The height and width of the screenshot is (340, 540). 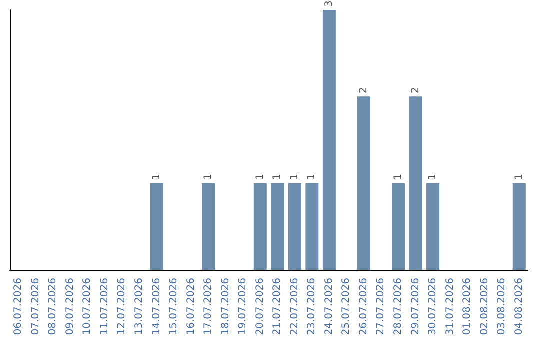 I want to click on x-tick-label: 22.07.2026, so click(x=294, y=307).